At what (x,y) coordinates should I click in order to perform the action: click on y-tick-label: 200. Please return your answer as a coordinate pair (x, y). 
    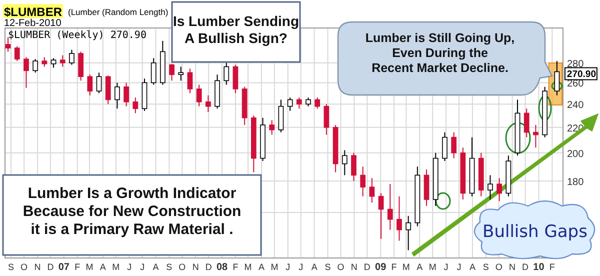
    Looking at the image, I should click on (575, 154).